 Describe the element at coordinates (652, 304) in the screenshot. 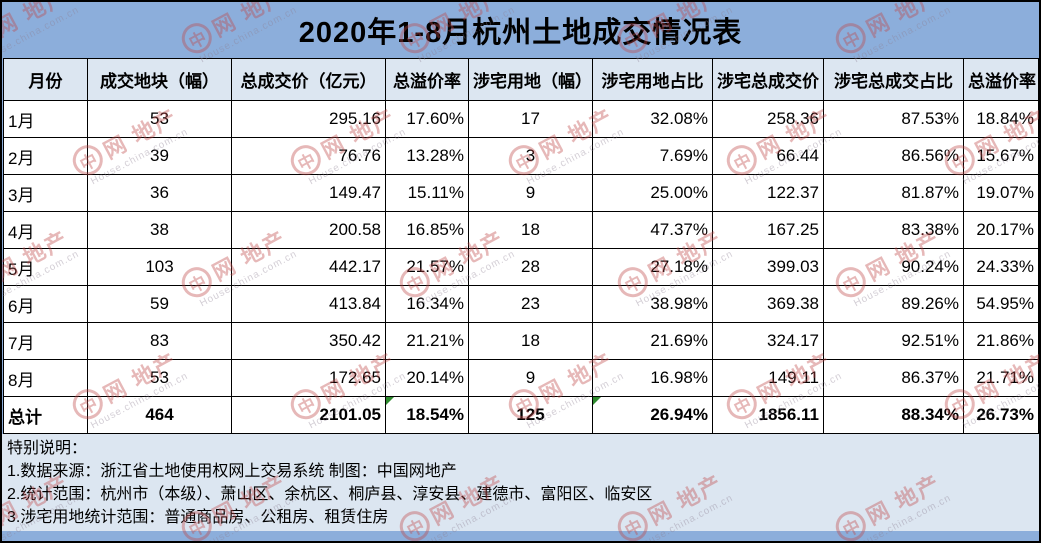

I see `table-cell: 38.98%` at that location.